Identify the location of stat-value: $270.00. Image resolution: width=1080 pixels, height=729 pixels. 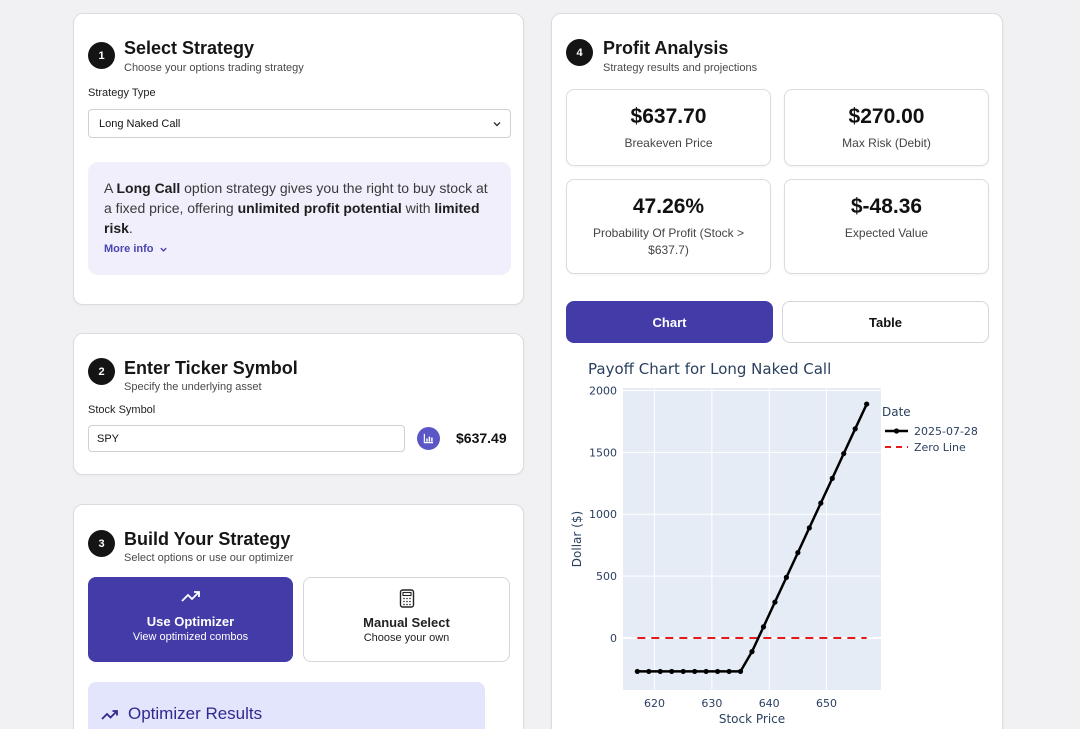
(886, 116).